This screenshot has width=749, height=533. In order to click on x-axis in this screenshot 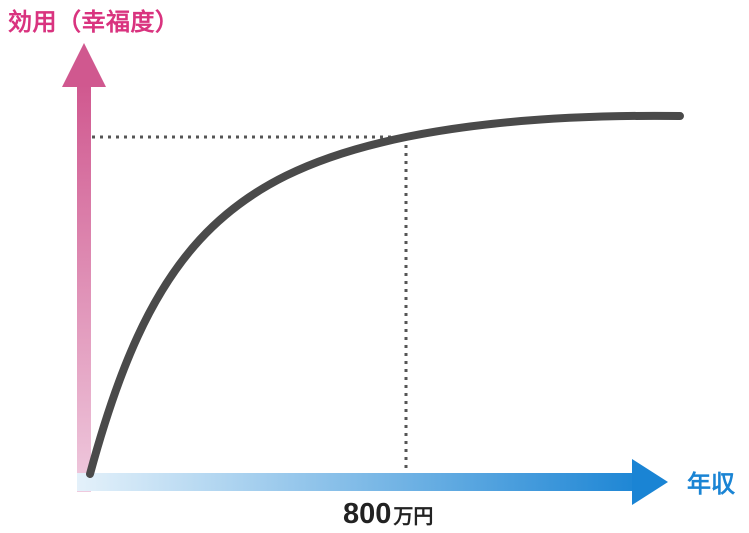, I will do `click(372, 482)`.